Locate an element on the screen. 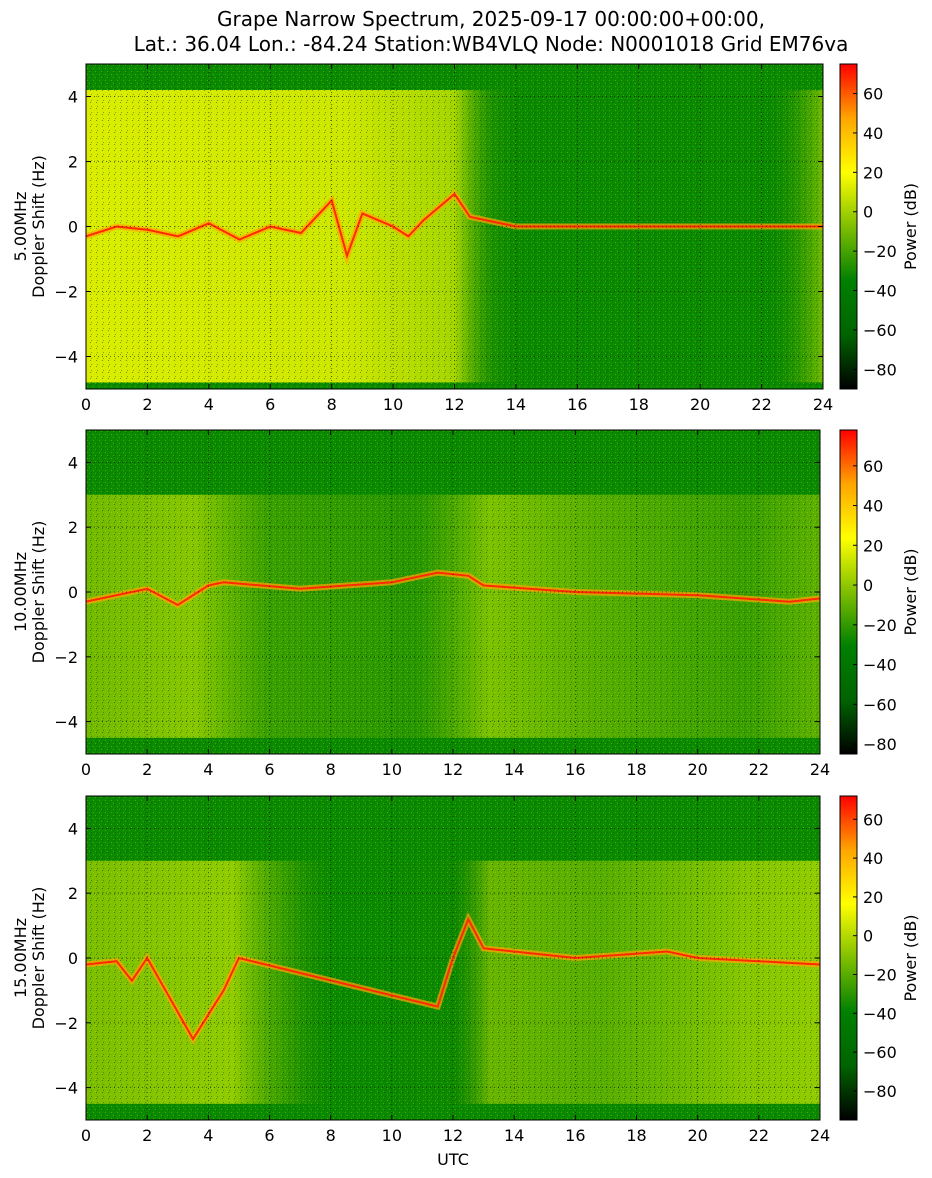  y-axis-label-line: 10.00MHz is located at coordinates (20, 592).